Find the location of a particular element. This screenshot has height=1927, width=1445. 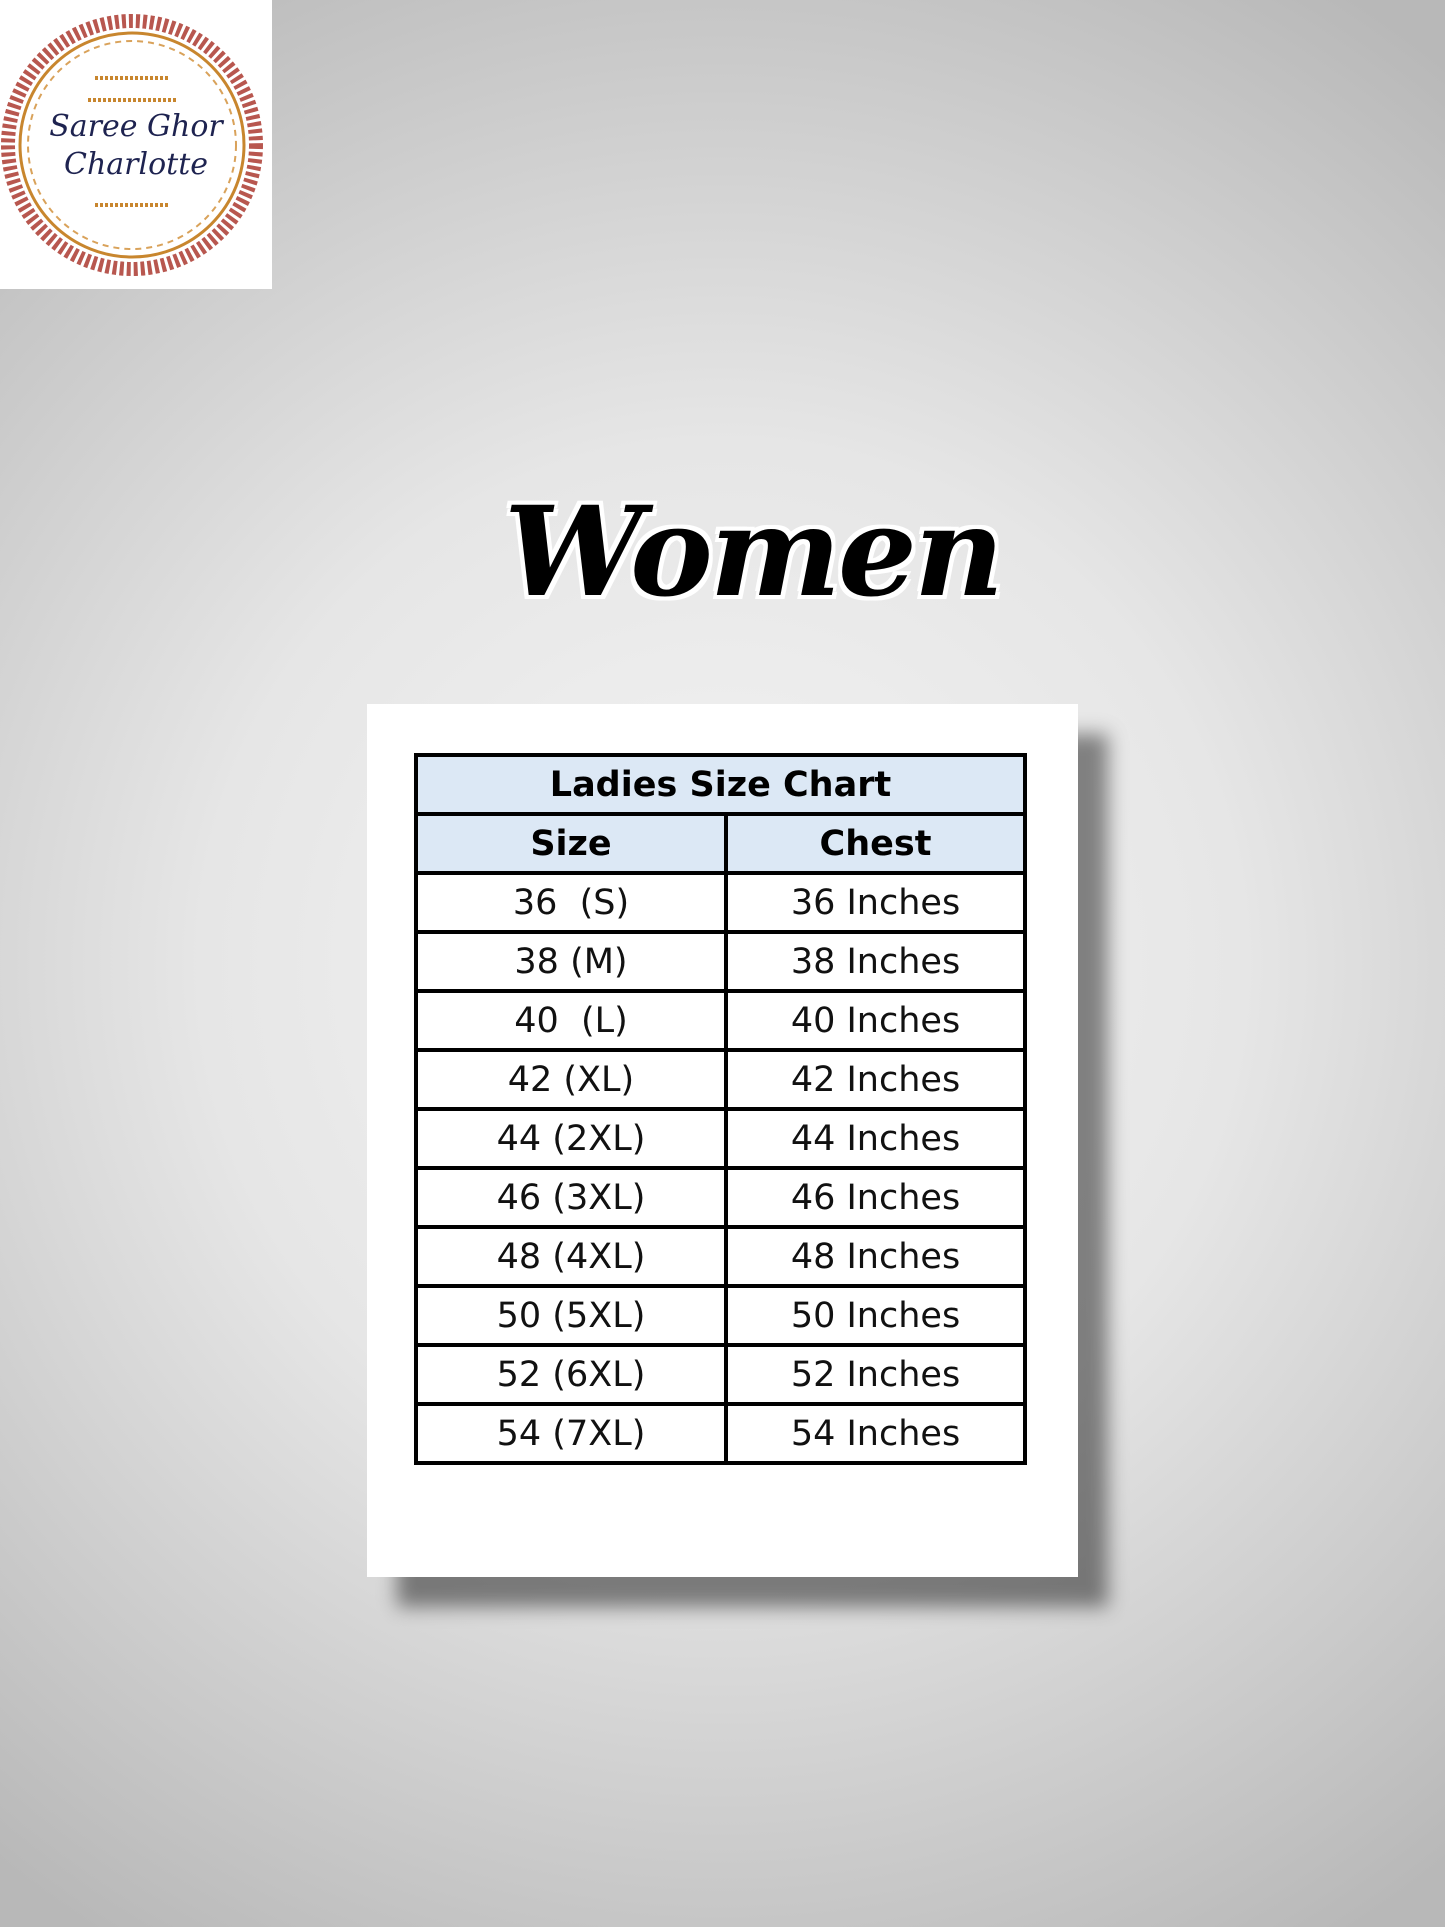

chest-cell: 48 Inches is located at coordinates (875, 1256).